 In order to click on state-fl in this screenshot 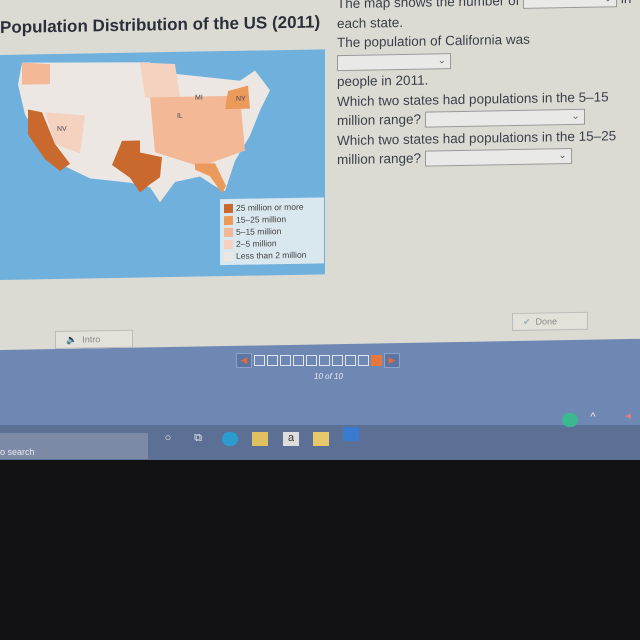, I will do `click(210, 178)`.